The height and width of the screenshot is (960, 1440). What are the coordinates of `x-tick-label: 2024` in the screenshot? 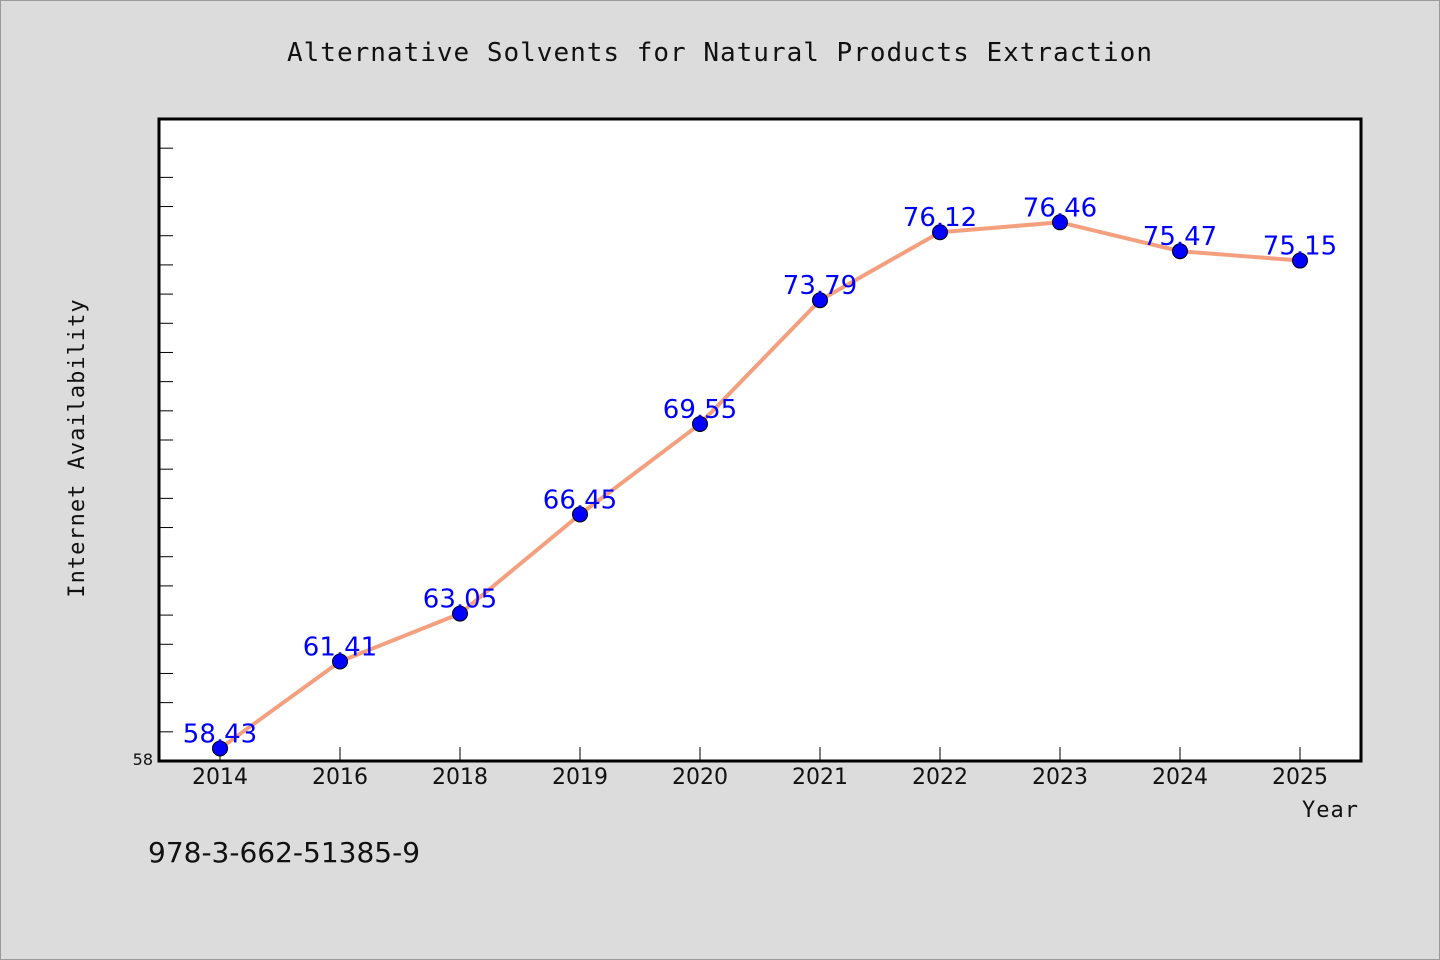 It's located at (1180, 777).